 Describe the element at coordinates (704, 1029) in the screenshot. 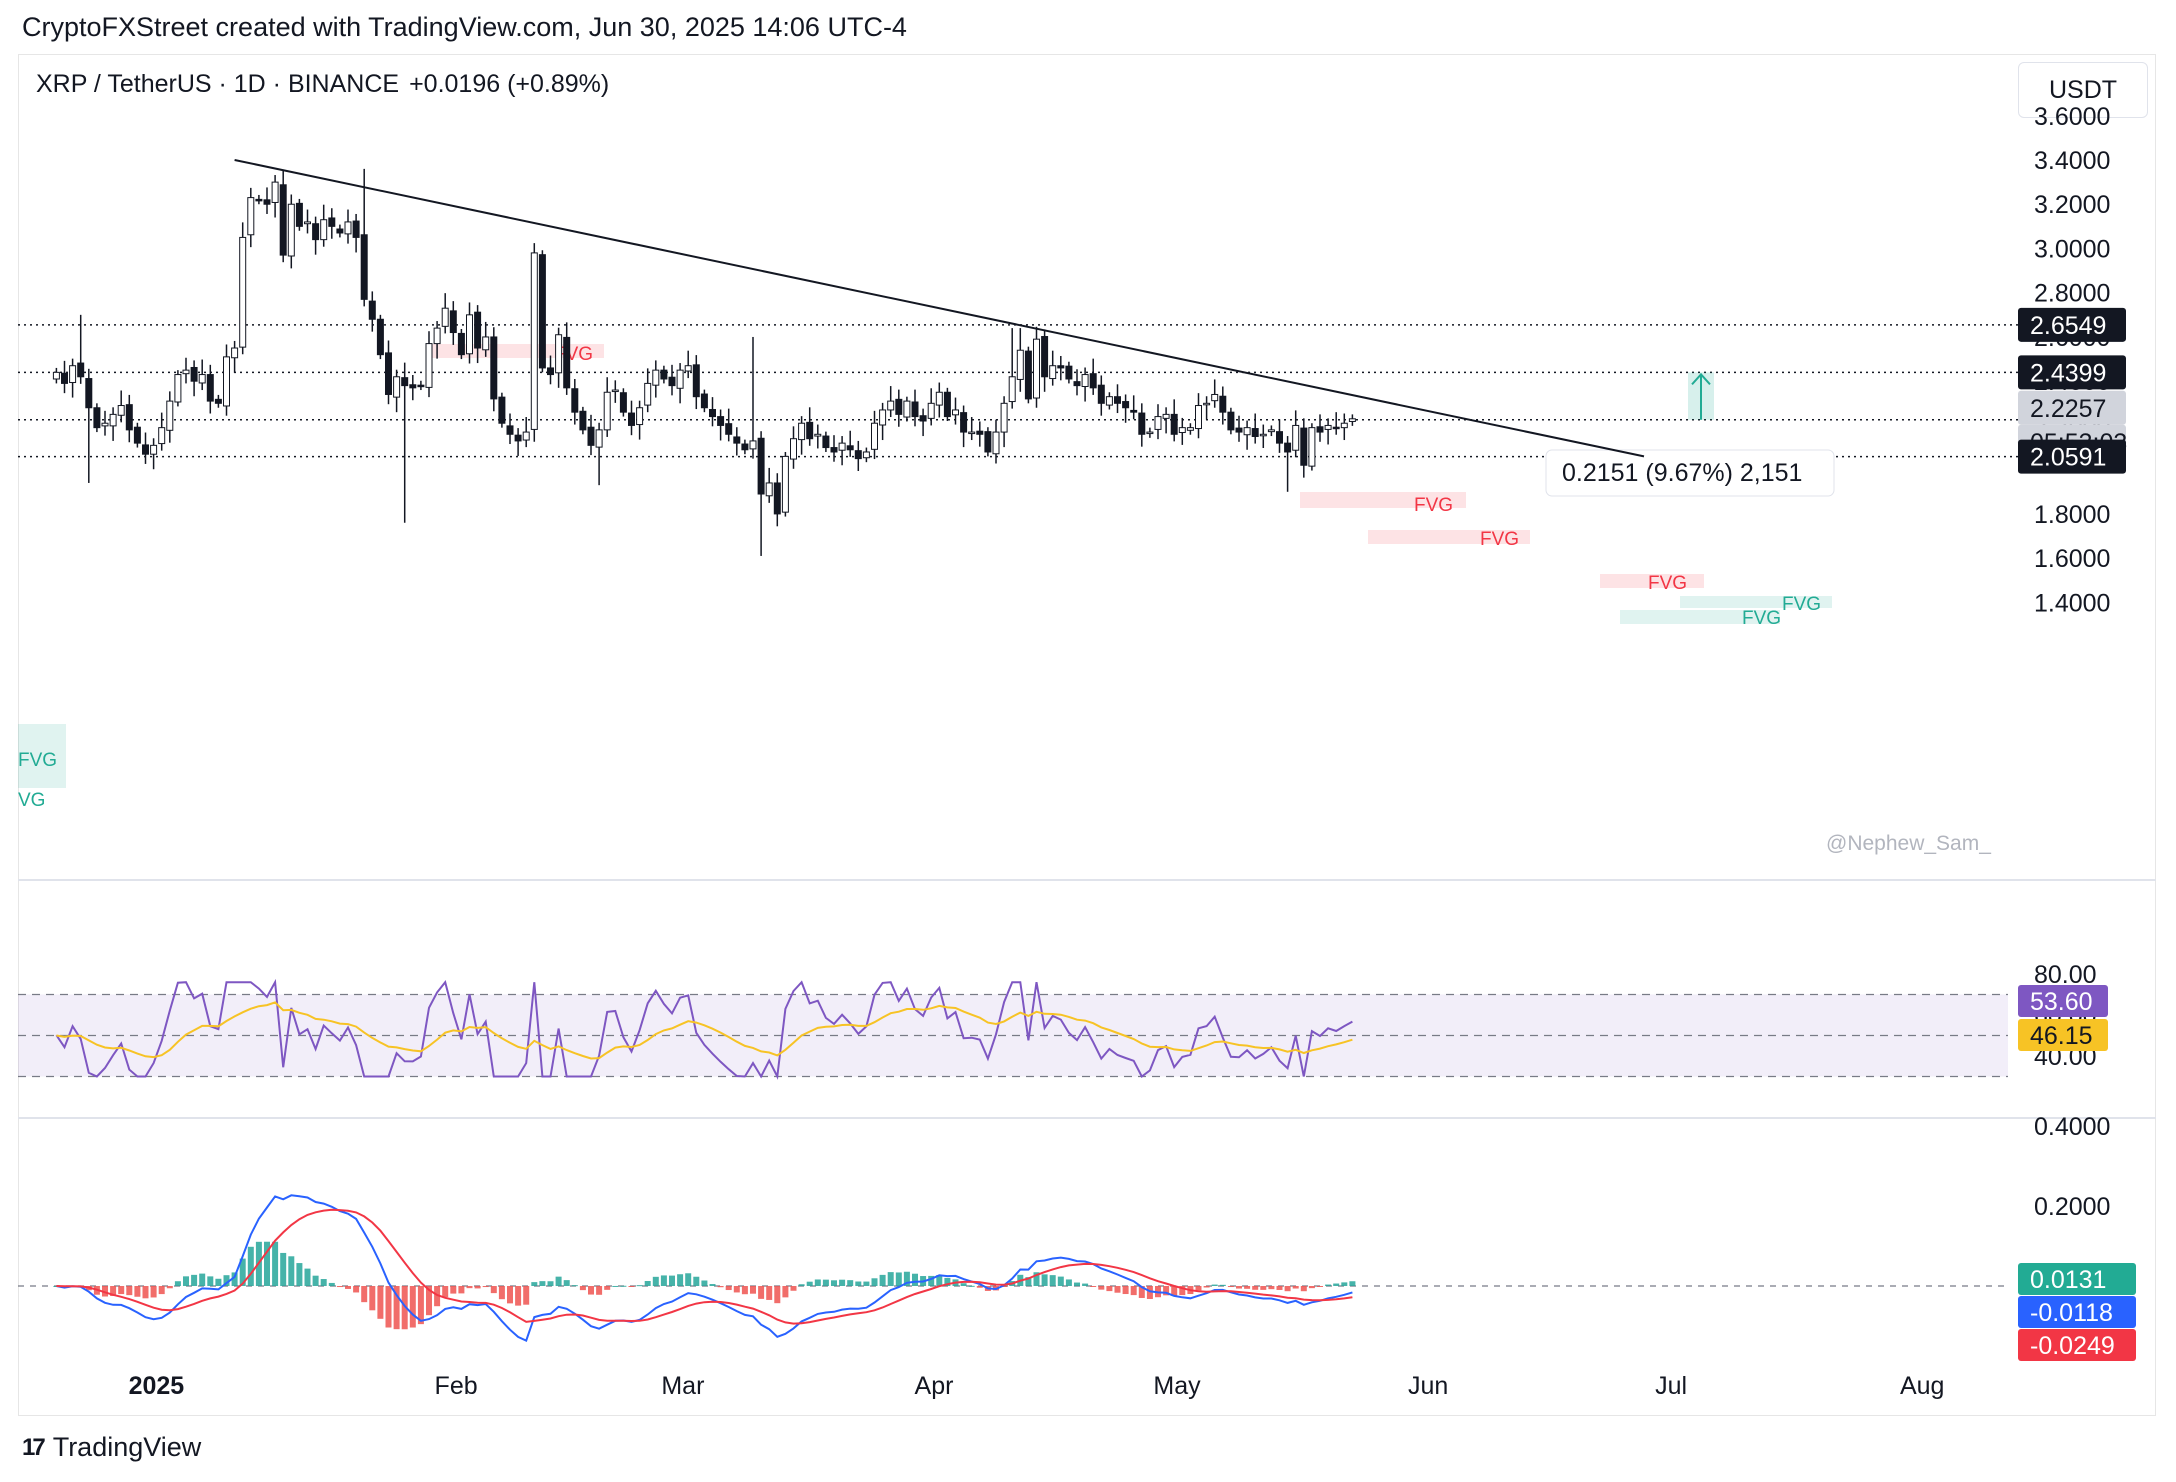

I see `rsi-line` at that location.